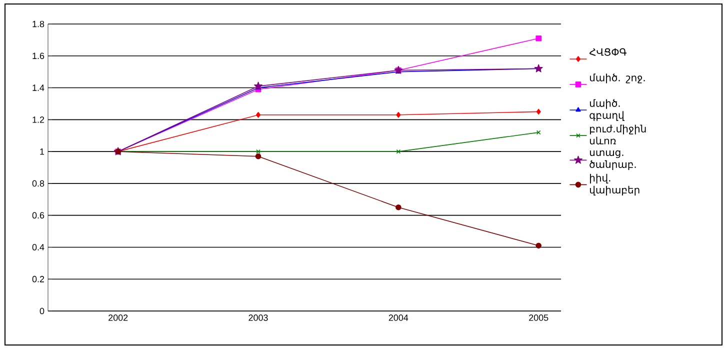 The width and height of the screenshot is (726, 350). Describe the element at coordinates (398, 317) in the screenshot. I see `x-tick-label: 2004` at that location.